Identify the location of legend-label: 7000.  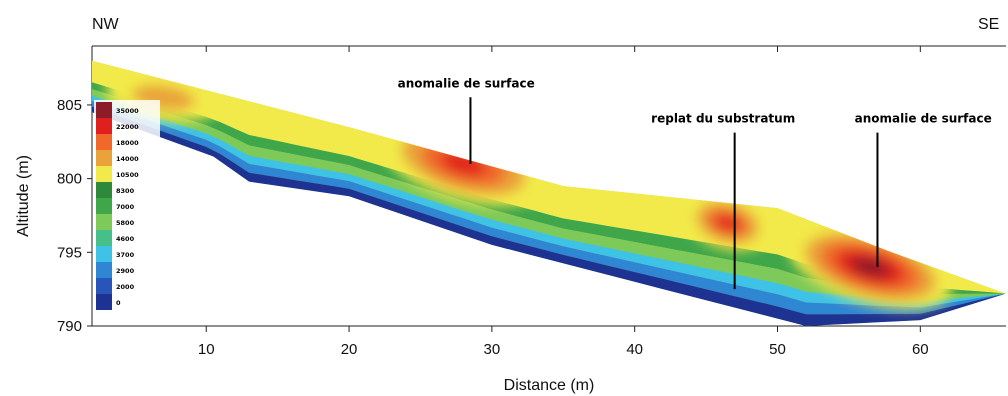
(125, 207).